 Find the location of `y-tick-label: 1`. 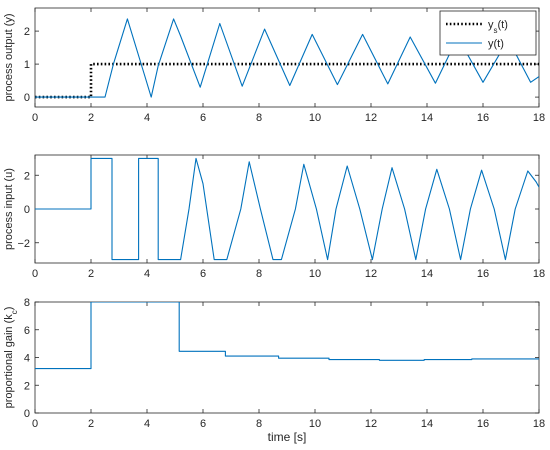

y-tick-label: 1 is located at coordinates (27, 65).